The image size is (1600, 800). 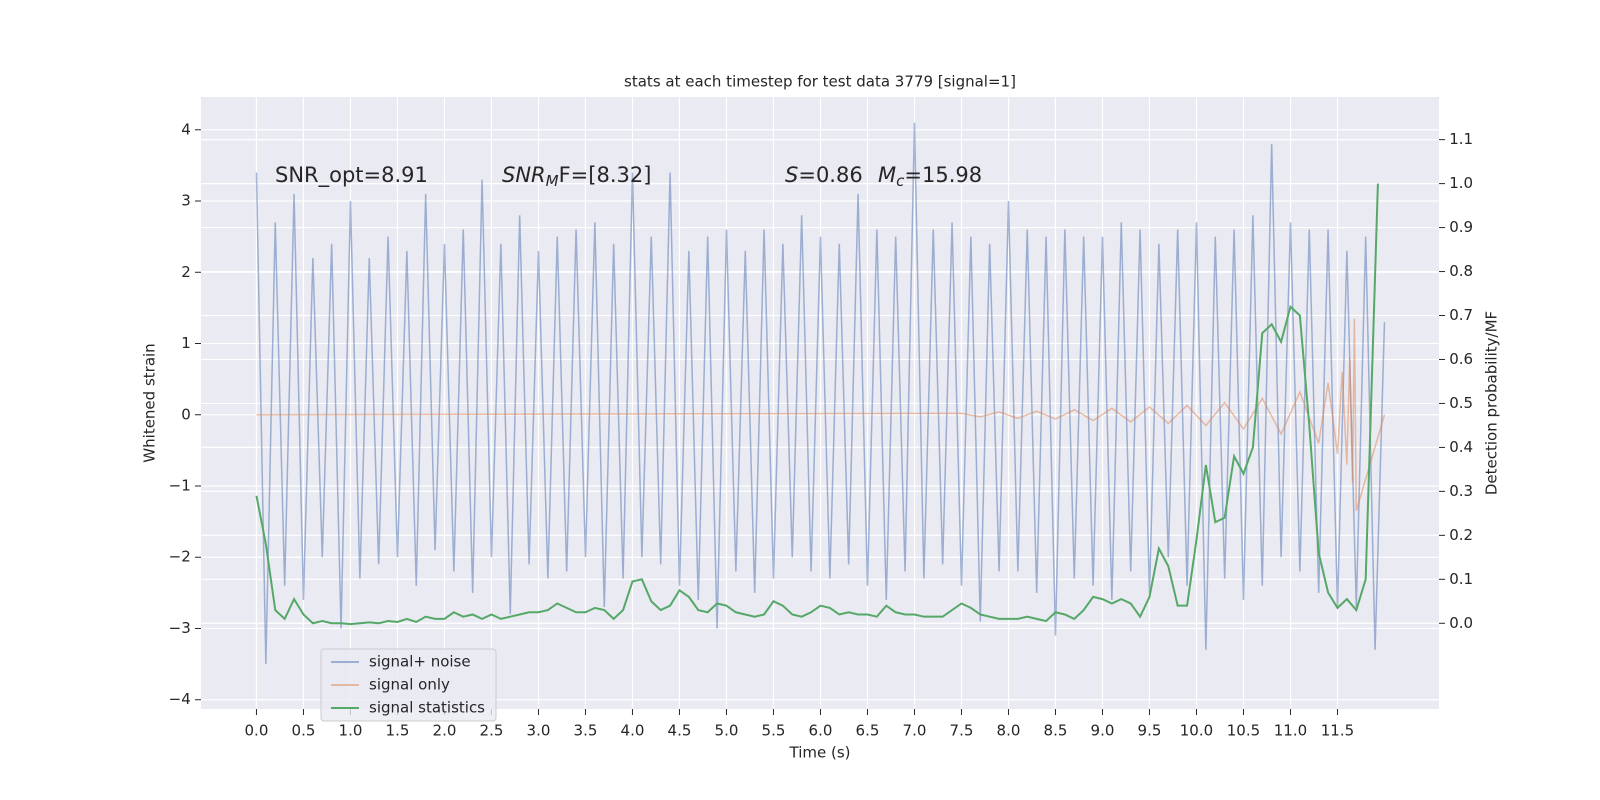 I want to click on y-tick-label: 0, so click(x=186, y=414).